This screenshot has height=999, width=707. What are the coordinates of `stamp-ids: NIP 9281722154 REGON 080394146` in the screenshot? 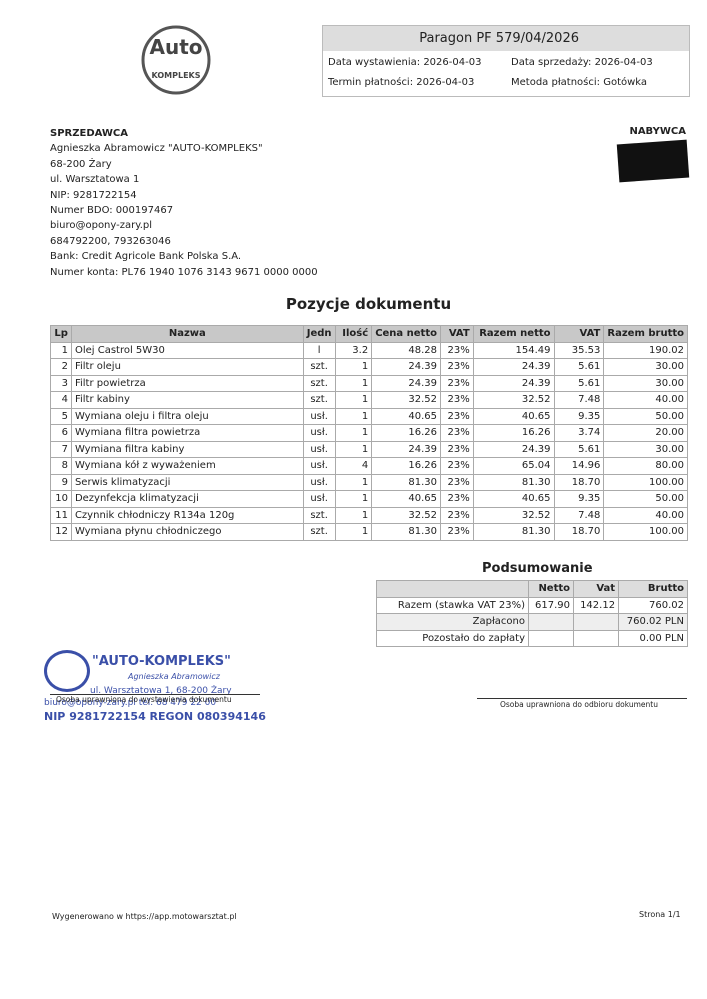 It's located at (155, 716).